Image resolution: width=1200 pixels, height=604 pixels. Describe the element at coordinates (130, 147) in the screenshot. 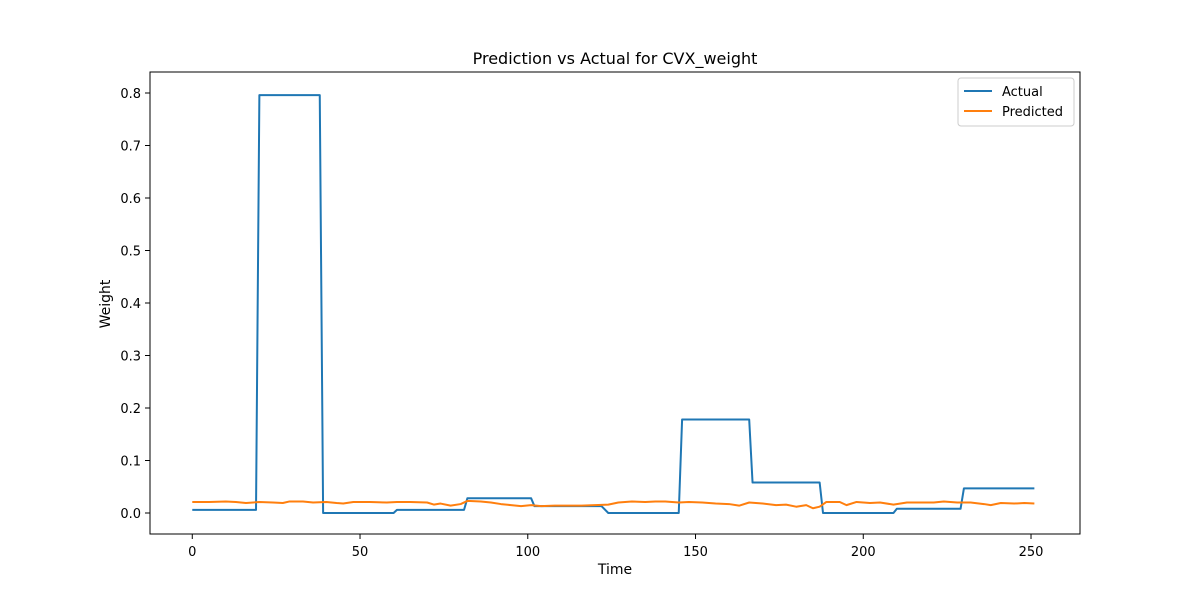

I see `y-tick-label: 0.7` at that location.